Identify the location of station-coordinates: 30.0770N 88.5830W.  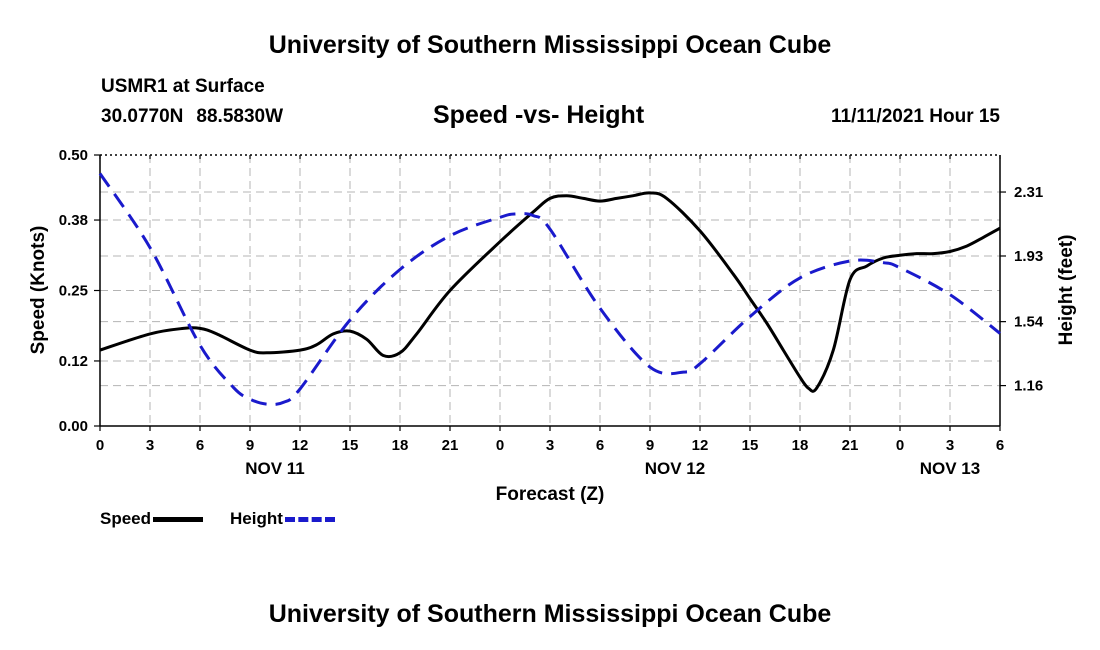
(192, 117).